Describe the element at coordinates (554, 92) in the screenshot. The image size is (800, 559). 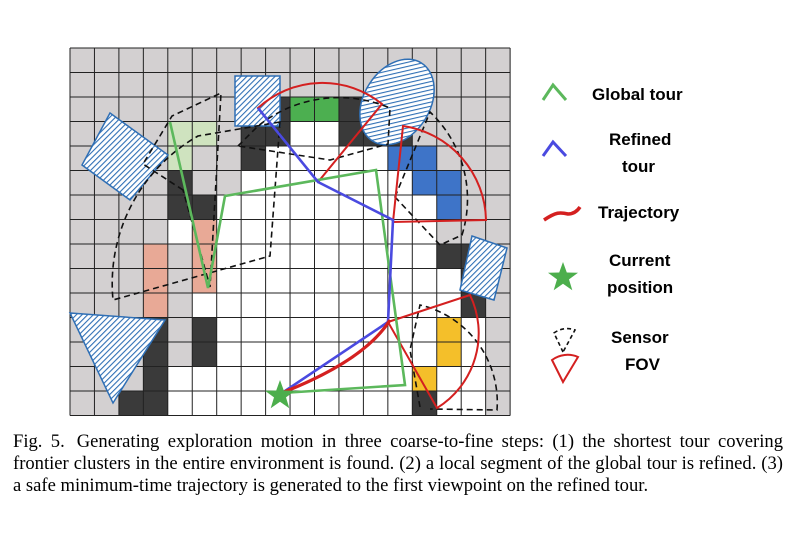
I see `legend-global-tour-icon` at that location.